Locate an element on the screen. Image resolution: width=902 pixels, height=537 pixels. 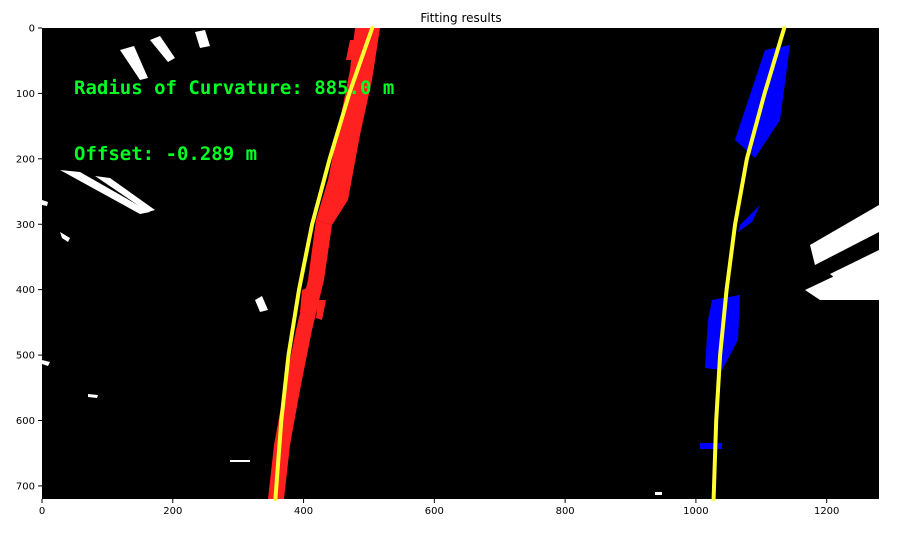
y-axis: 0 100 200 300 400 500 600 700 is located at coordinates (29, 258).